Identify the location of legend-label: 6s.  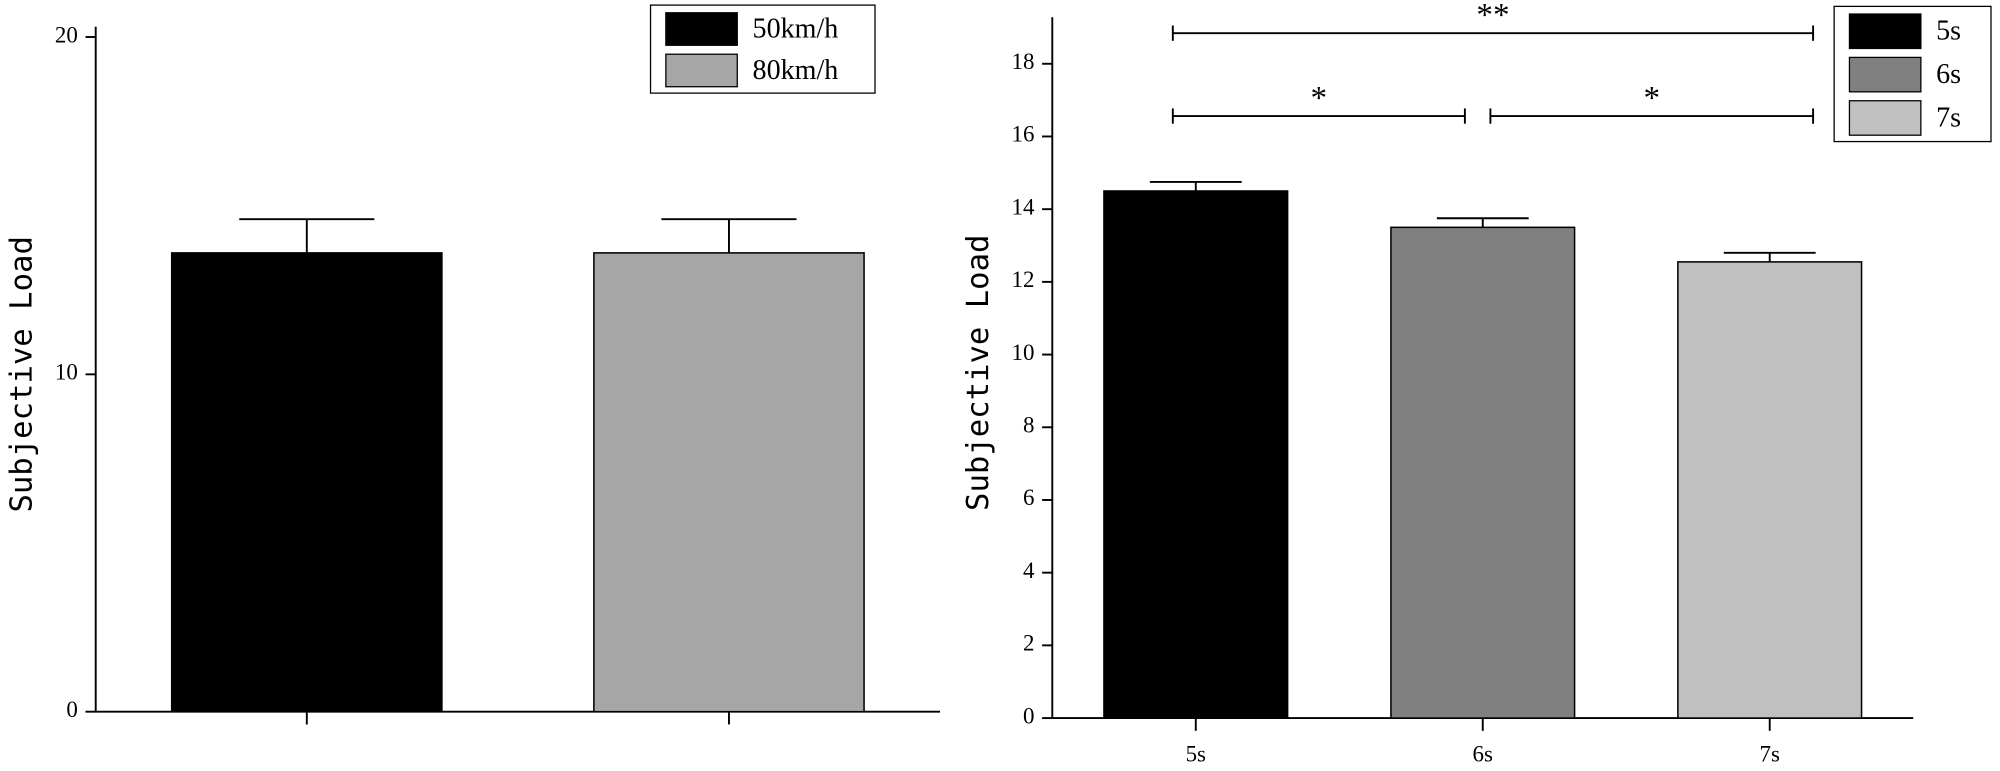
(1948, 74).